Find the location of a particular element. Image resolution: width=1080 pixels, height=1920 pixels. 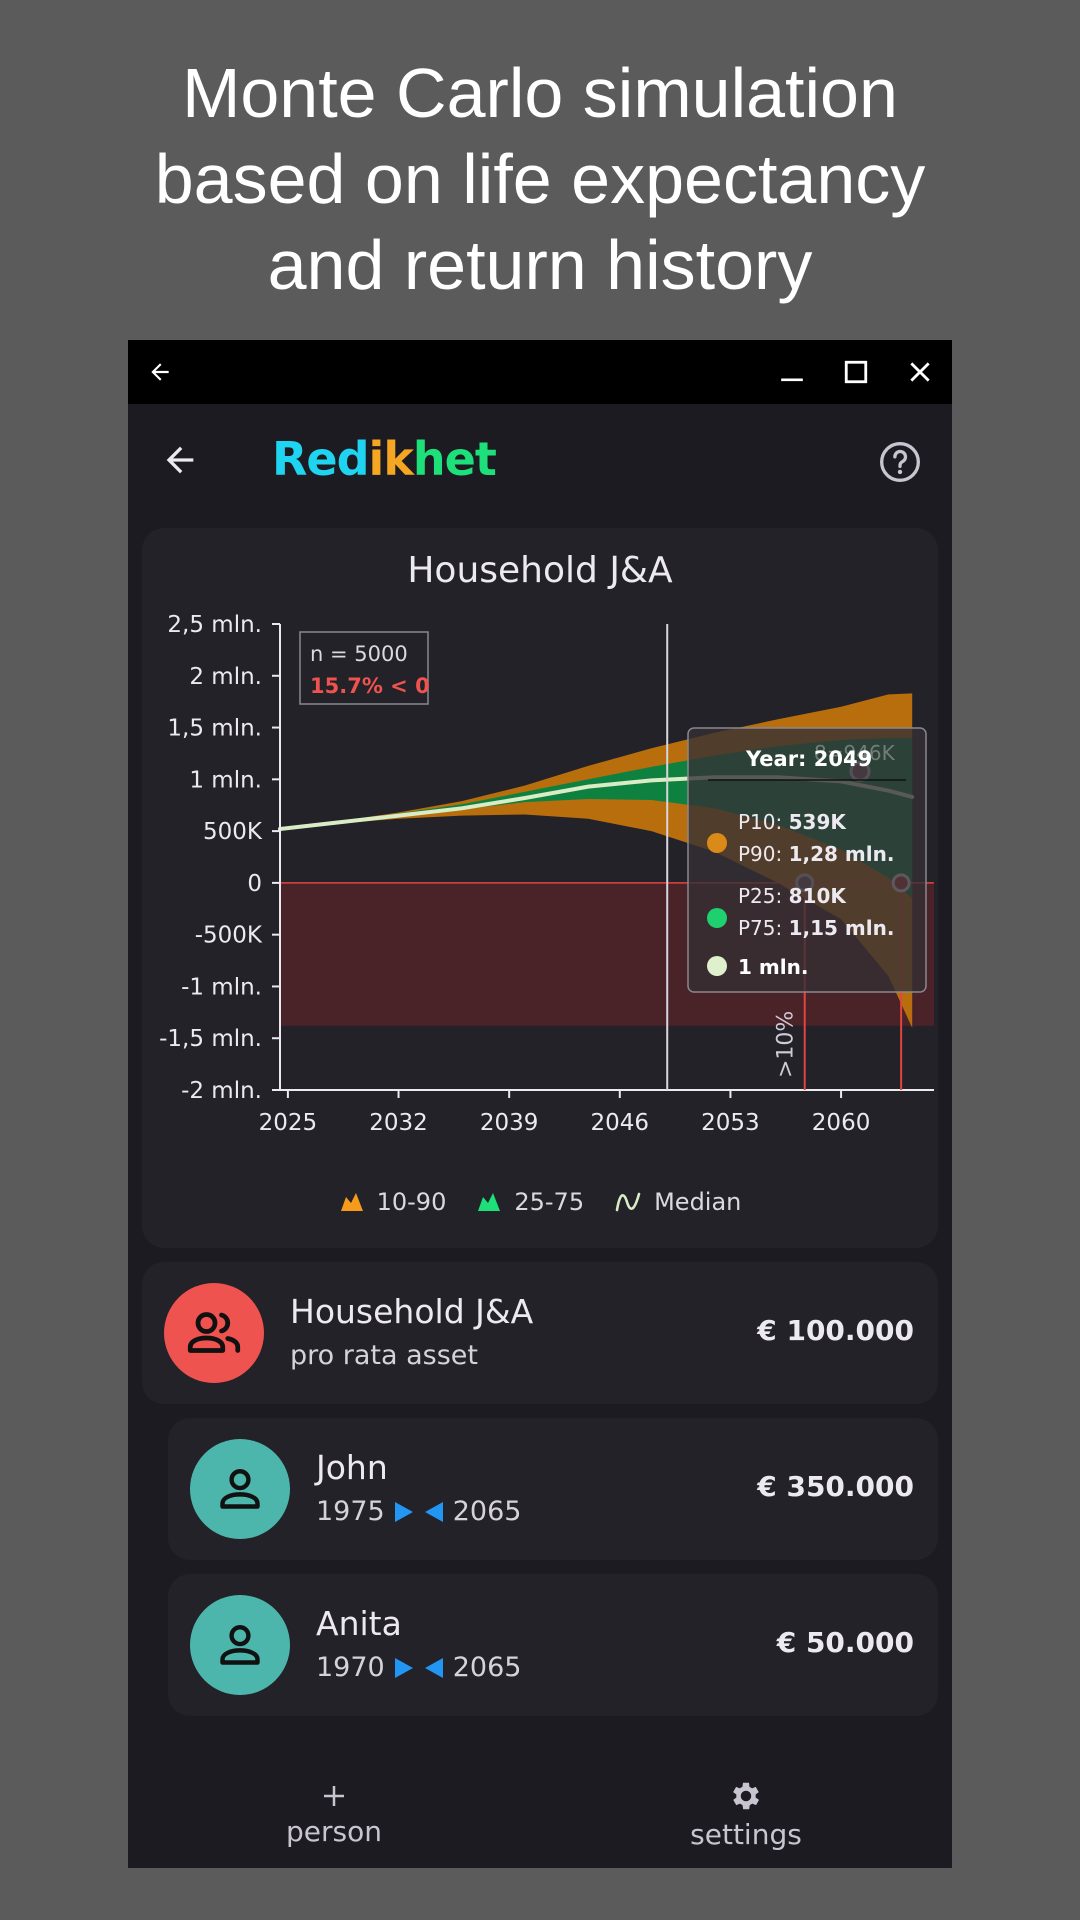

tooltip-p25-value: 810K is located at coordinates (818, 896).